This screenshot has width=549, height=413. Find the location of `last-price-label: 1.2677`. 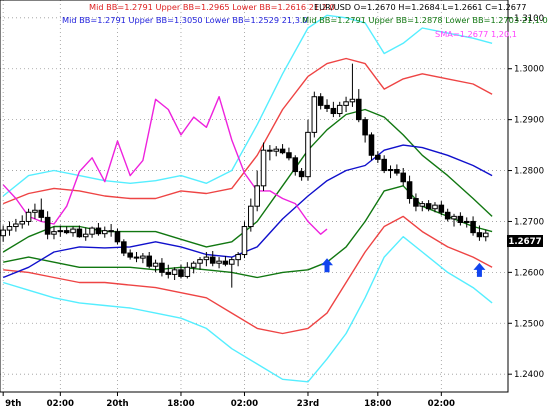

last-price-label: 1.2677 is located at coordinates (524, 242).